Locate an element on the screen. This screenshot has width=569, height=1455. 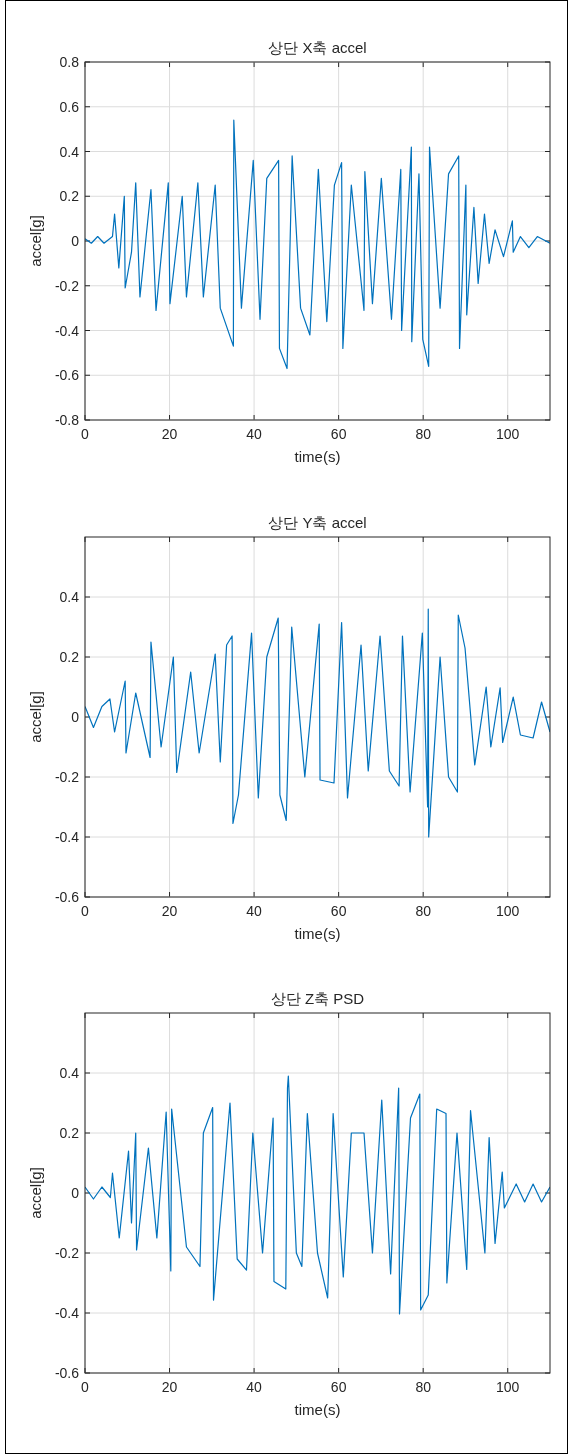
chart-title: 상단 X축 accel is located at coordinates (317, 47).